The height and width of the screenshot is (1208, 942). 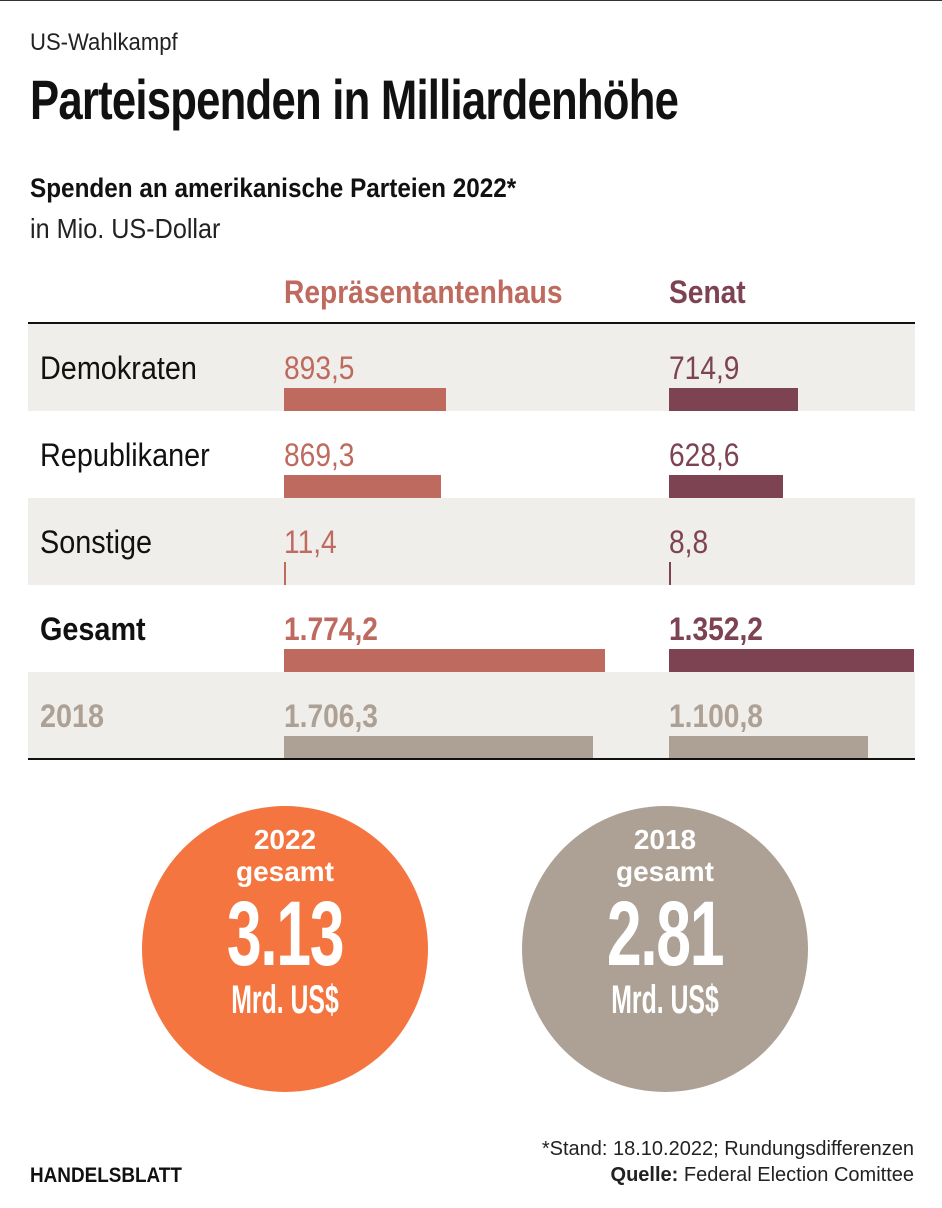 I want to click on footnote: *Stand: 18.10.2022; Rundungsdifferenzen, so click(x=727, y=1149).